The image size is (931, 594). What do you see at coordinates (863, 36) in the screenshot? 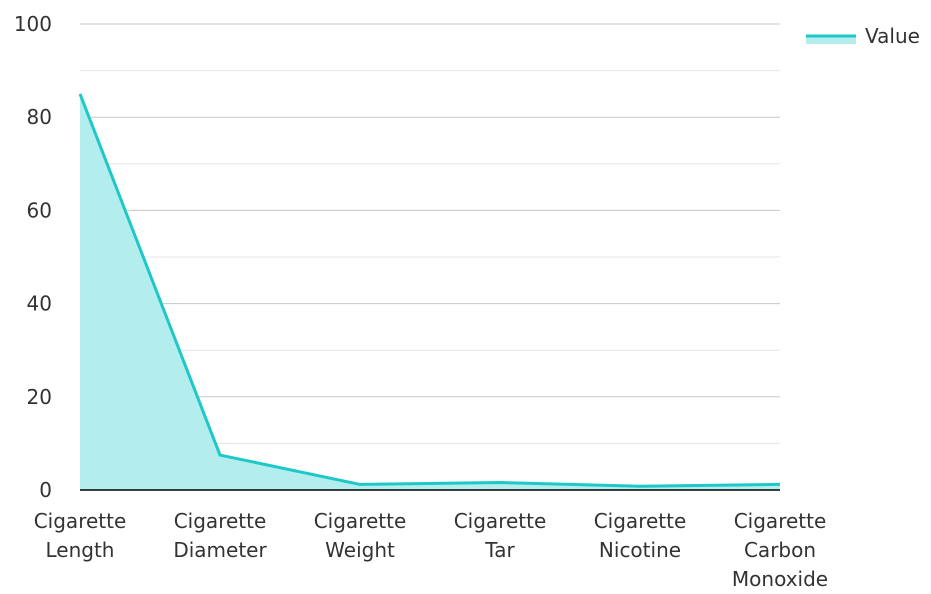
I see `legend: Value` at bounding box center [863, 36].